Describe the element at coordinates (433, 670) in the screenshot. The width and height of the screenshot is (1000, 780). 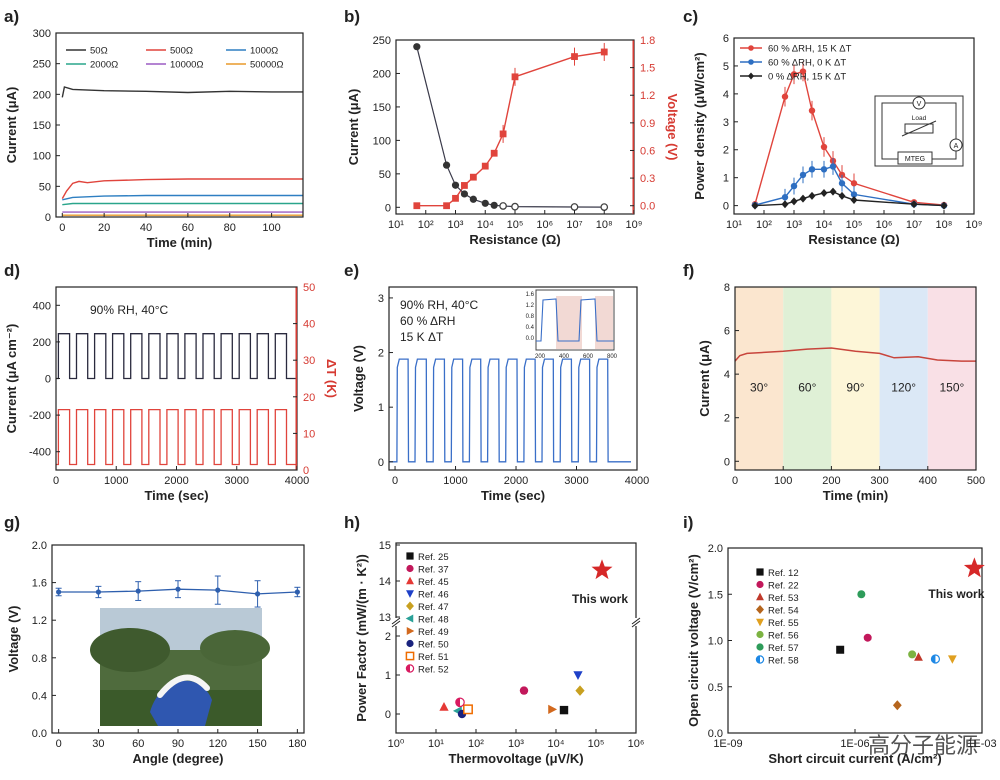
I see `legend-label: Ref. 52` at that location.